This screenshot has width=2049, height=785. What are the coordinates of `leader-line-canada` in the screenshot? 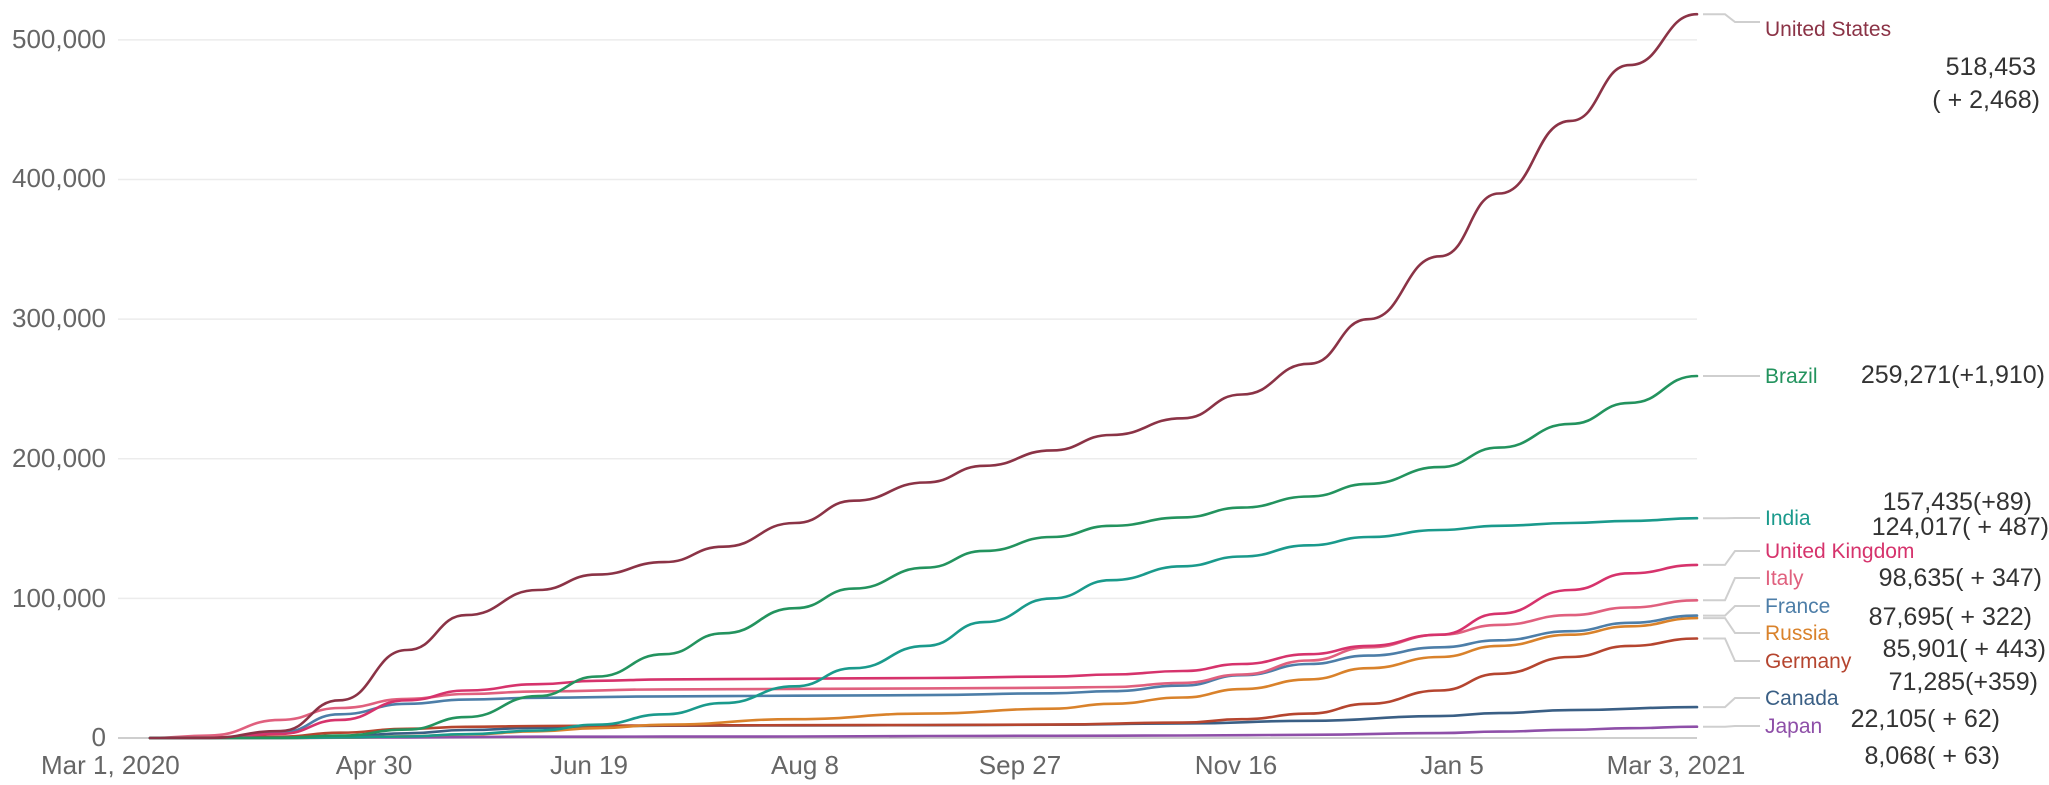 It's located at (1731, 703).